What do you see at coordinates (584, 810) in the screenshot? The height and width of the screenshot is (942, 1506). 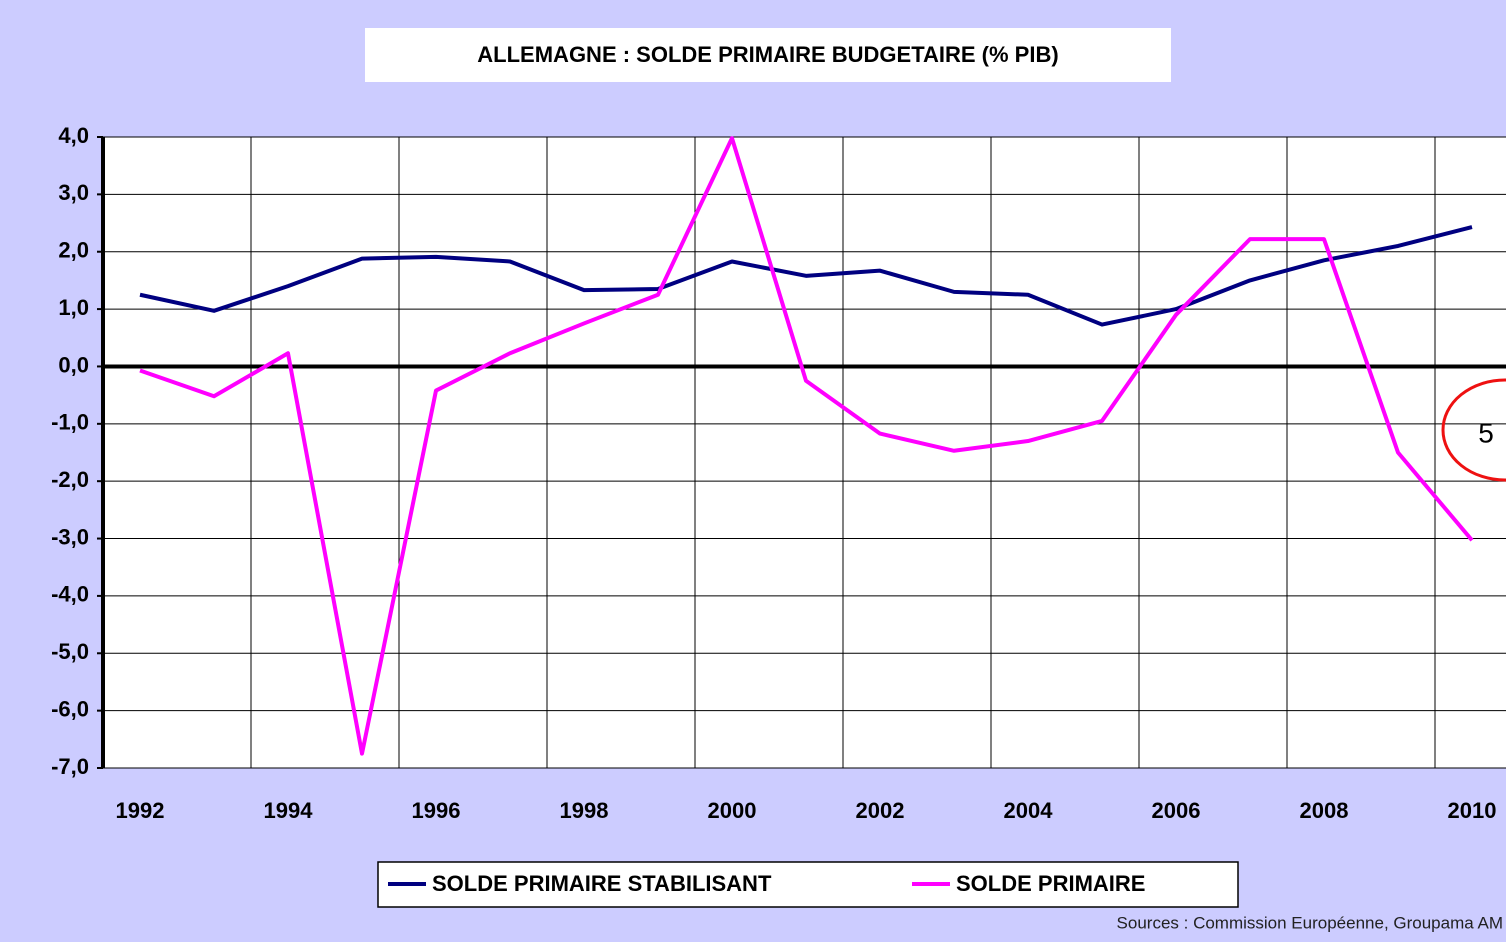 I see `x-tick-label: 1998` at bounding box center [584, 810].